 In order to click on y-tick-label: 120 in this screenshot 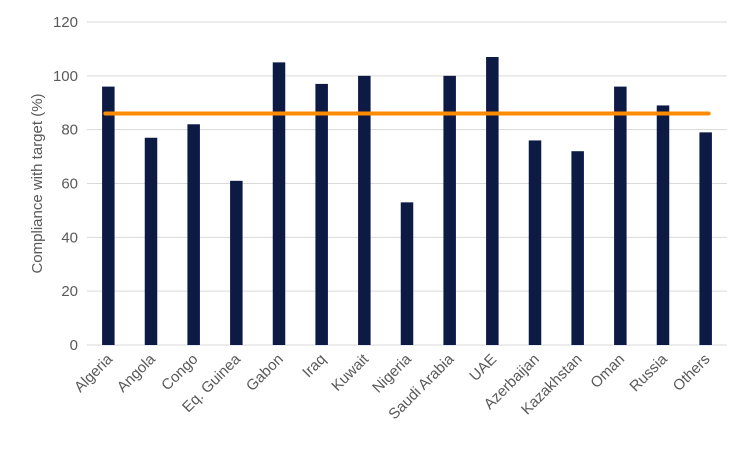, I will do `click(65, 22)`.